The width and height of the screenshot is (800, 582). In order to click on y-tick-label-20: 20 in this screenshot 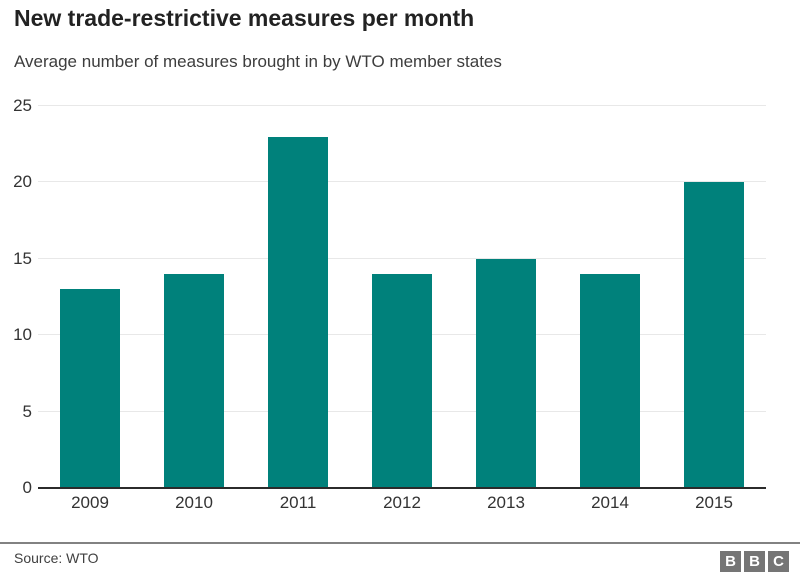, I will do `click(22, 182)`.